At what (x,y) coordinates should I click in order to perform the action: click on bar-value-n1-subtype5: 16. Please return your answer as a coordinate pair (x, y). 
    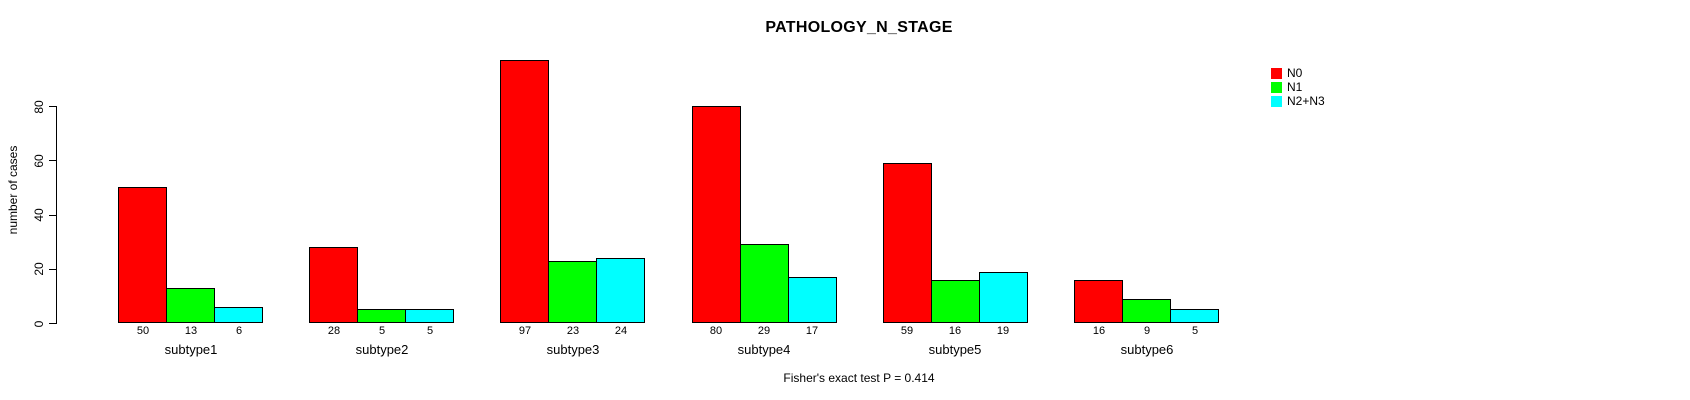
    Looking at the image, I should click on (955, 331).